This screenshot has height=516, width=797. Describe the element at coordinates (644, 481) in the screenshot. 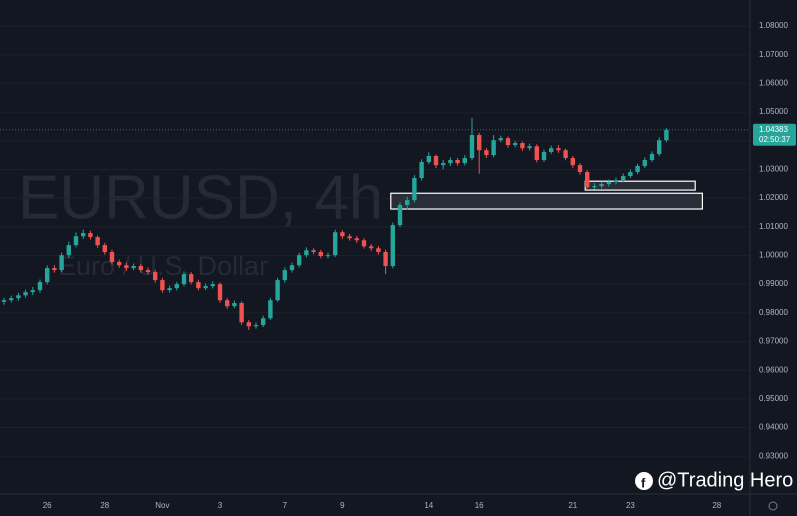

I see `brand-icon` at that location.